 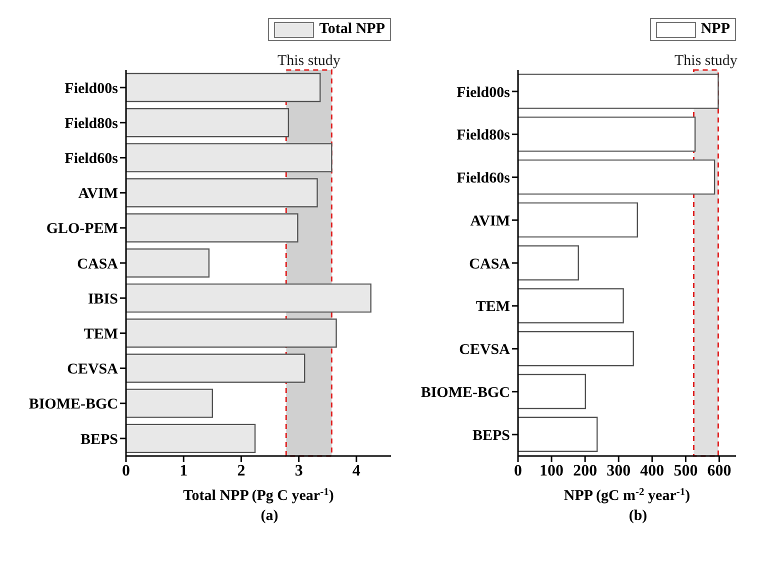 I want to click on text: (a), so click(x=270, y=516).